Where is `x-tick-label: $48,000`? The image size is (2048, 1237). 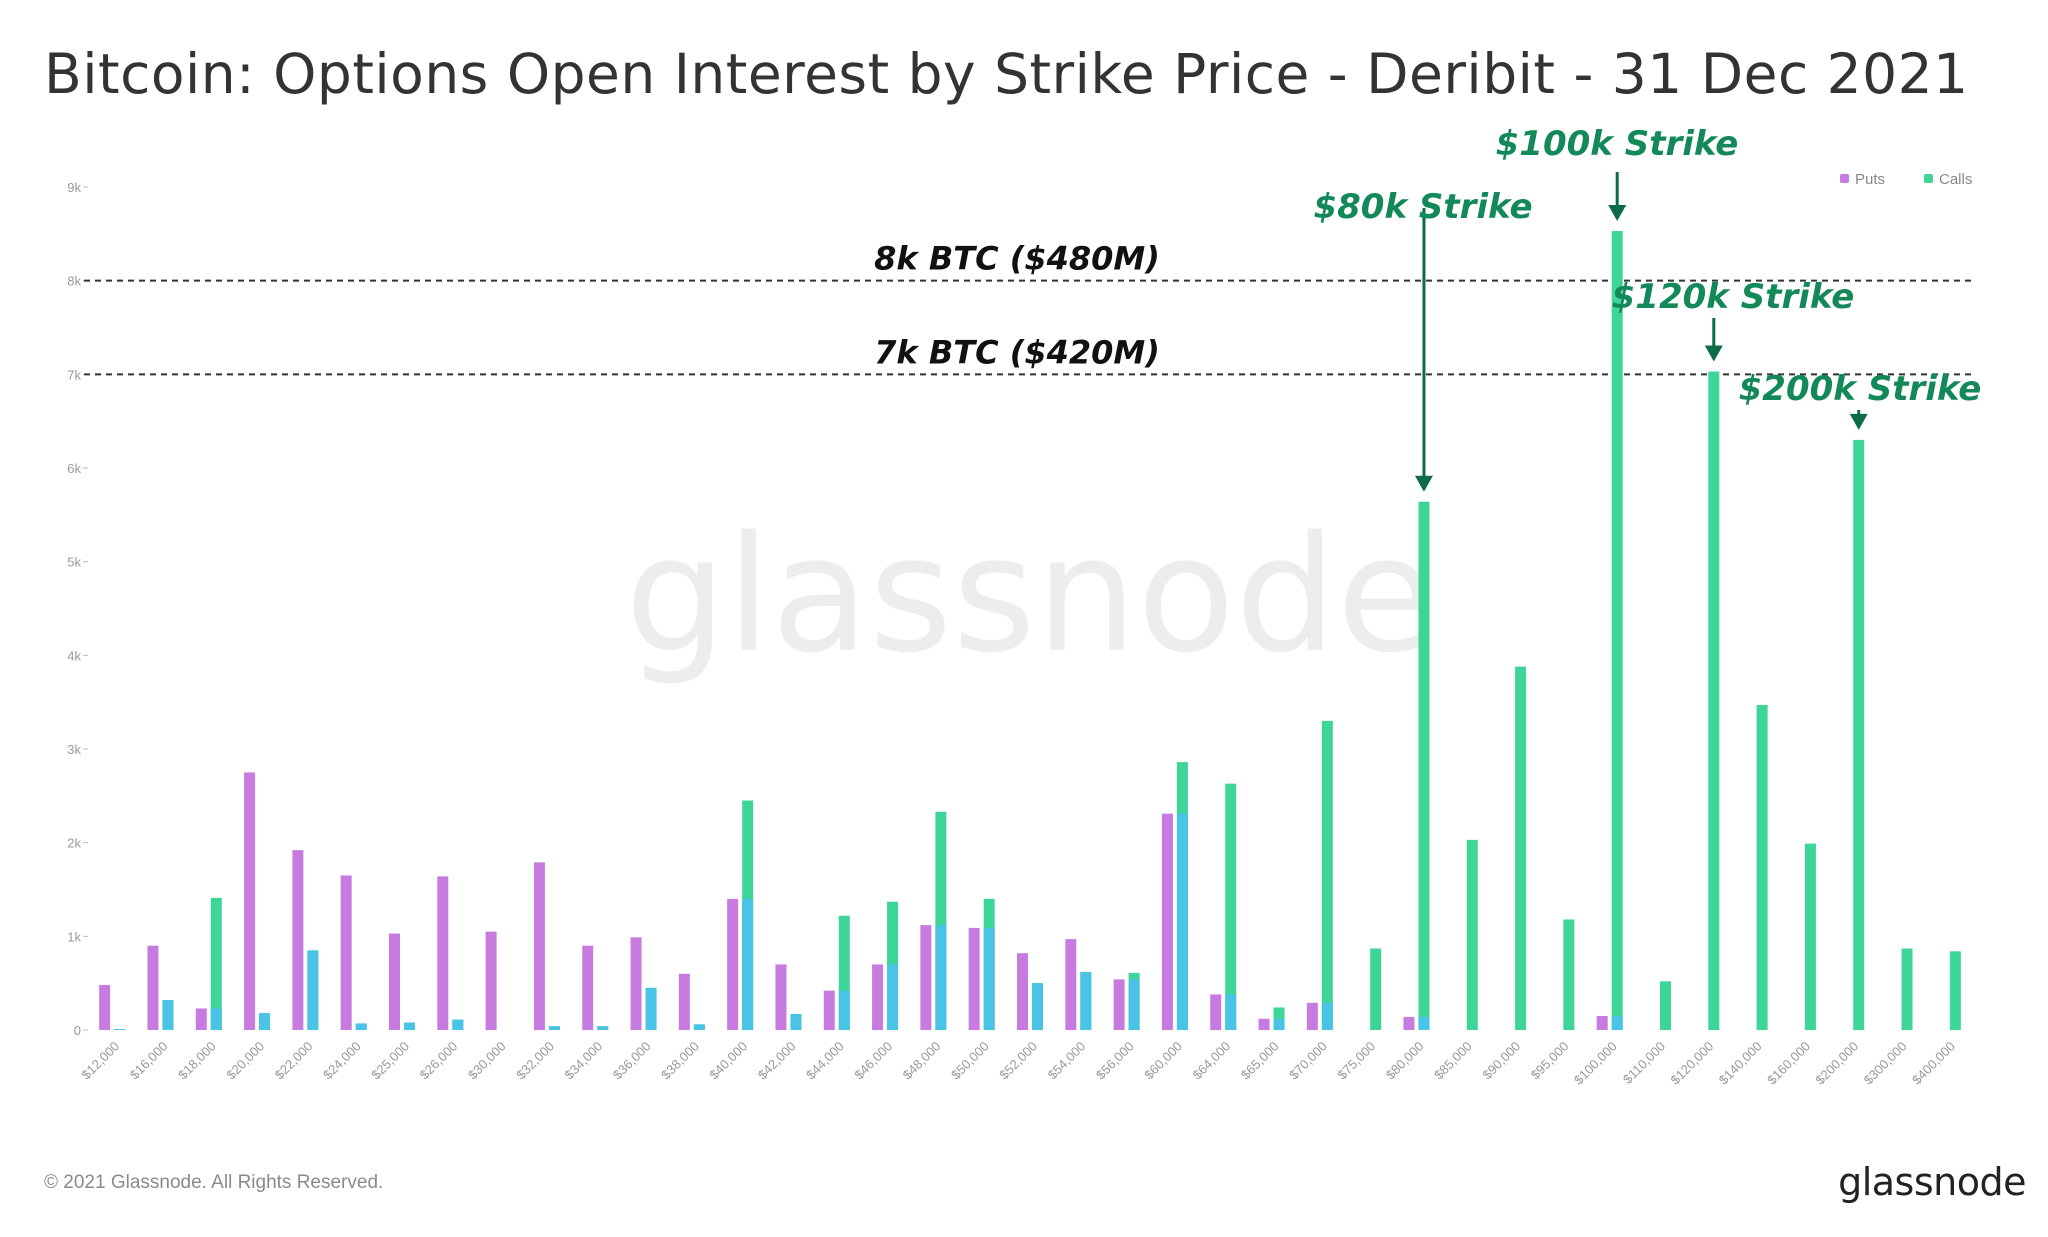
x-tick-label: $48,000 is located at coordinates (922, 1061).